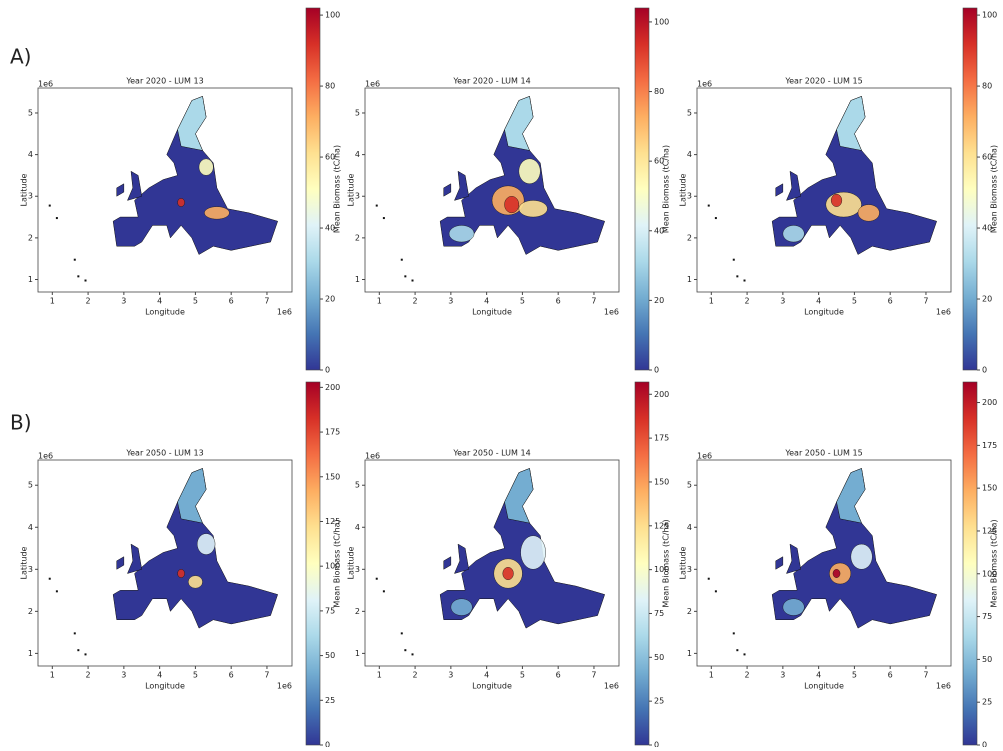 Image resolution: width=1003 pixels, height=751 pixels. I want to click on chart-title: Year 2050 - LUM 14, so click(491, 453).